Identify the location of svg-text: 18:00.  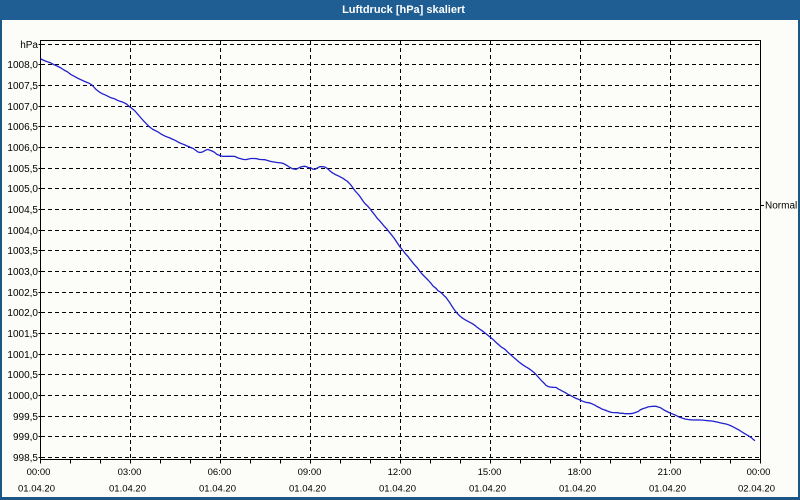
(580, 472).